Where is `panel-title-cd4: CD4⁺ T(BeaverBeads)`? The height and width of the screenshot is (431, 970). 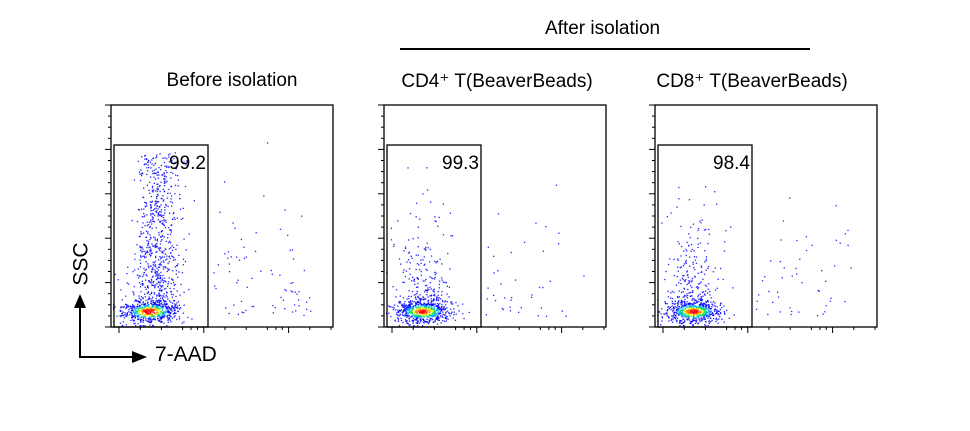 panel-title-cd4: CD4⁺ T(BeaverBeads) is located at coordinates (497, 81).